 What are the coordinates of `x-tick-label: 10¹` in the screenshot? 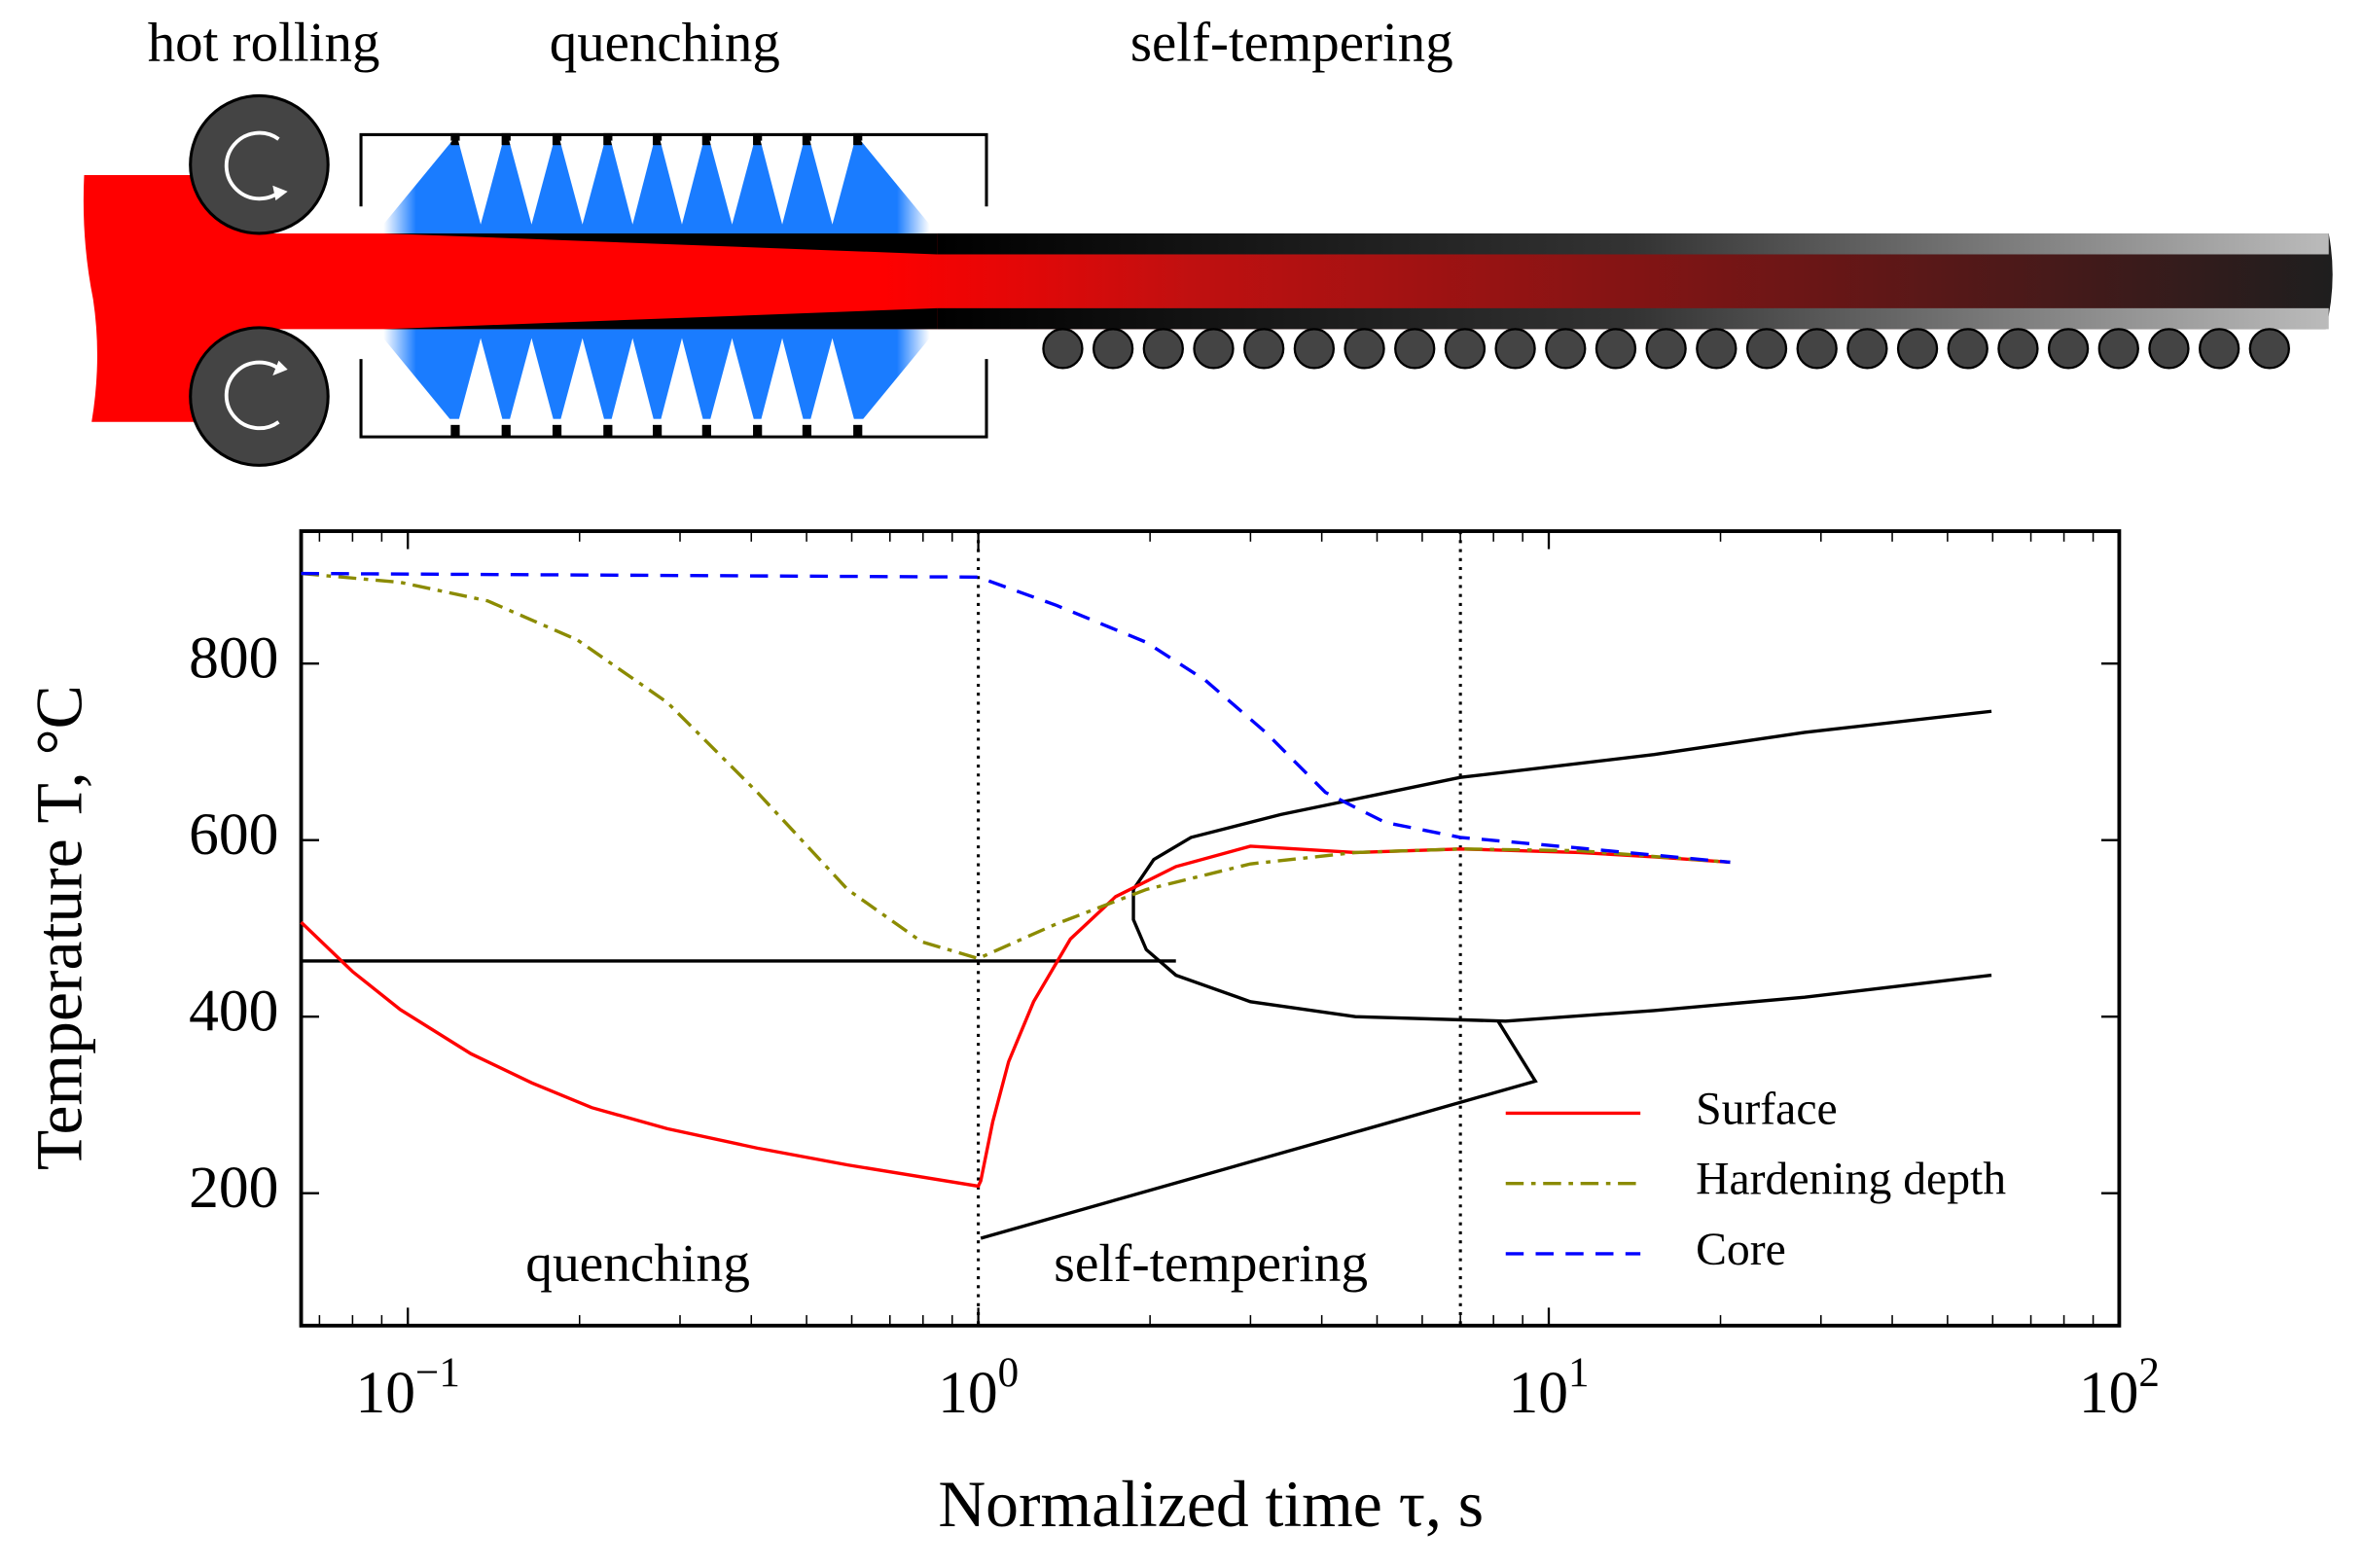 It's located at (1548, 1388).